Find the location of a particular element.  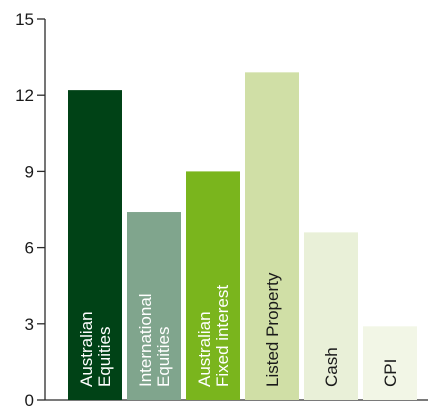

y-tick-label: 9 is located at coordinates (29, 171).